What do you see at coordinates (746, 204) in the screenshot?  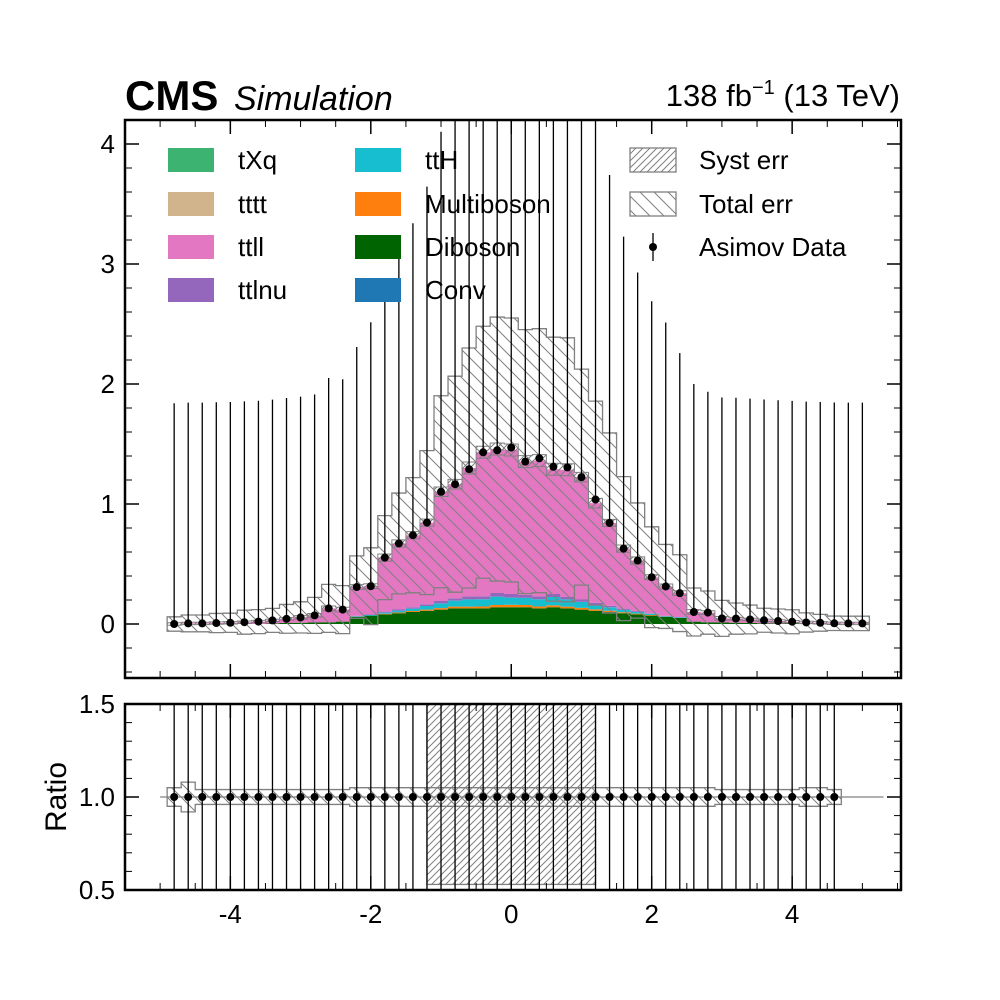 I see `legend-label-total-err: Total err` at bounding box center [746, 204].